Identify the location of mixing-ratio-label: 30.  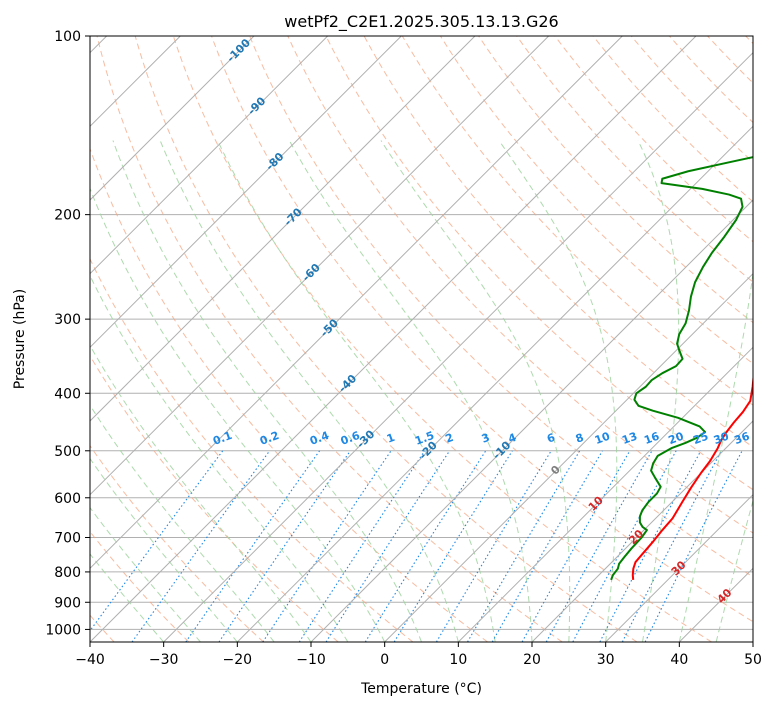
(721, 438).